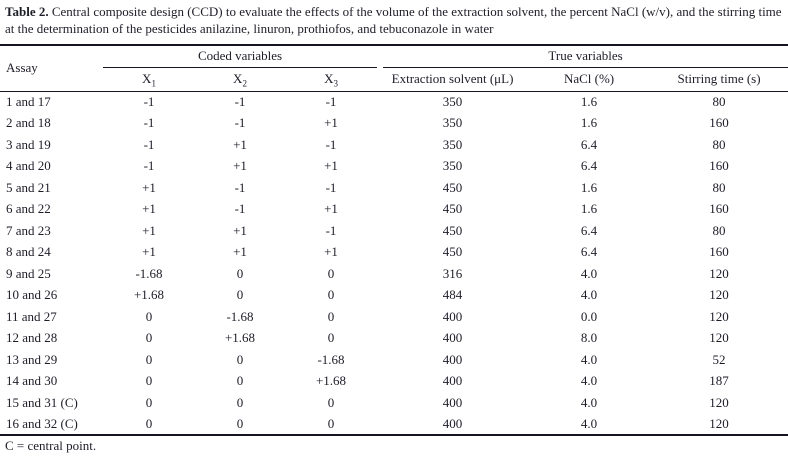 The height and width of the screenshot is (458, 788). What do you see at coordinates (452, 273) in the screenshot?
I see `cell-solvent: 316` at bounding box center [452, 273].